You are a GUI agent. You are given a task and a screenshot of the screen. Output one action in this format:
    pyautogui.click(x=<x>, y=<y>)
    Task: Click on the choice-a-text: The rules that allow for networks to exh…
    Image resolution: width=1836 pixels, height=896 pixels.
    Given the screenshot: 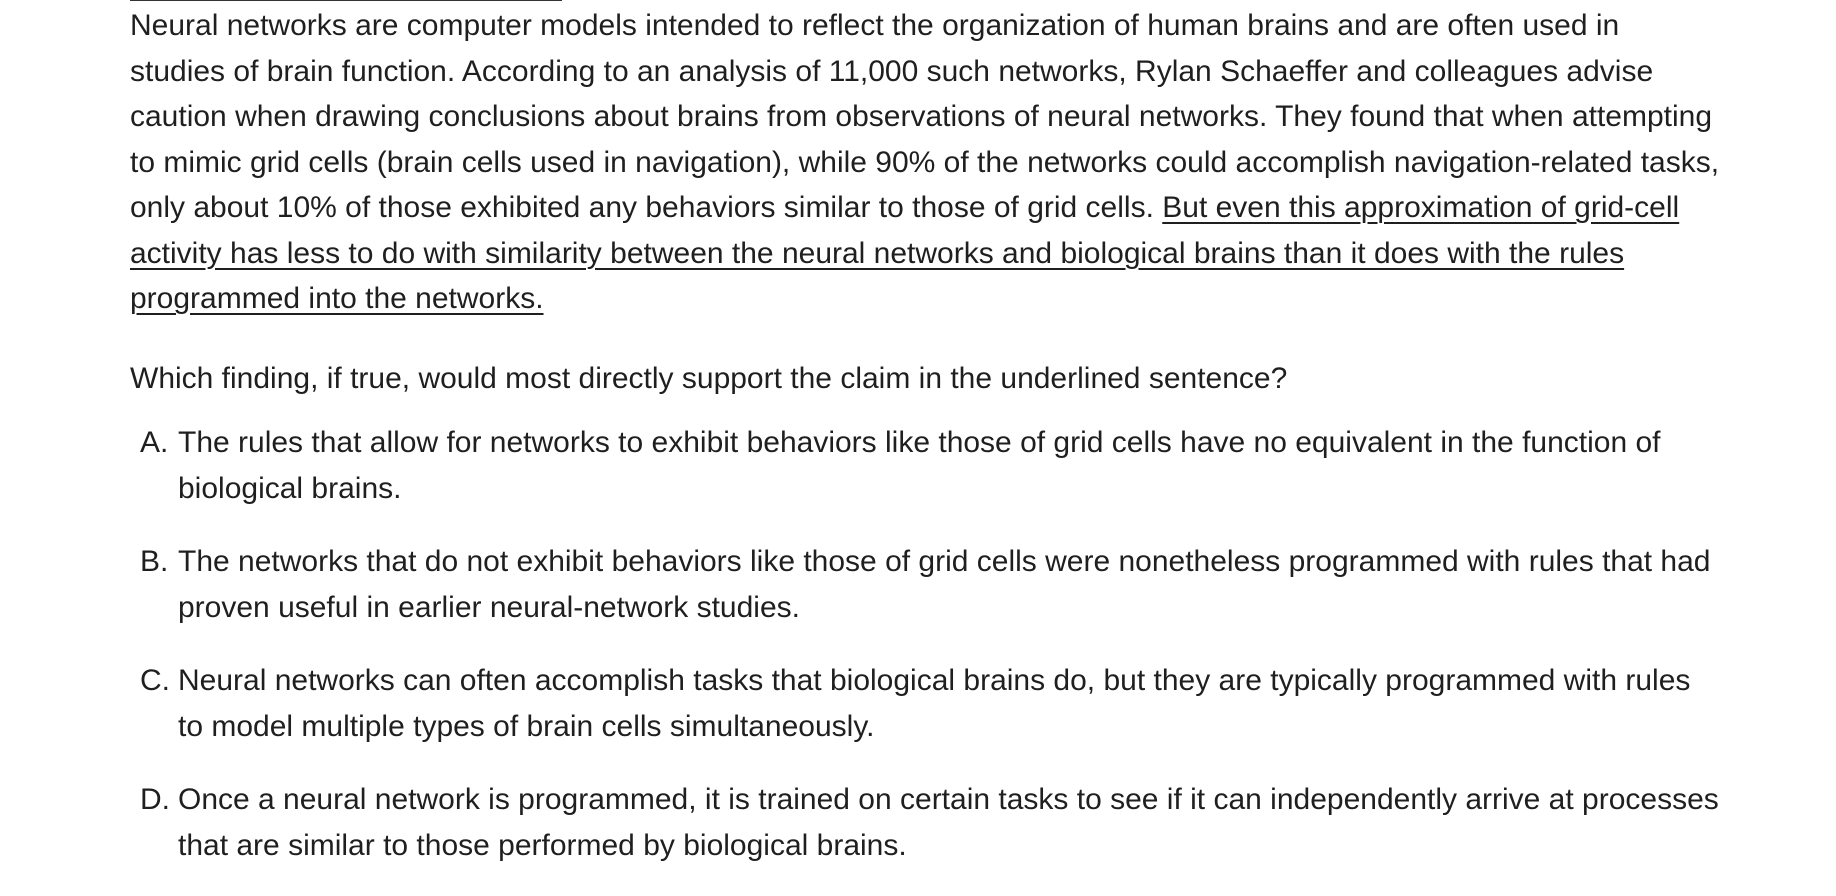 What is the action you would take?
    pyautogui.click(x=919, y=465)
    